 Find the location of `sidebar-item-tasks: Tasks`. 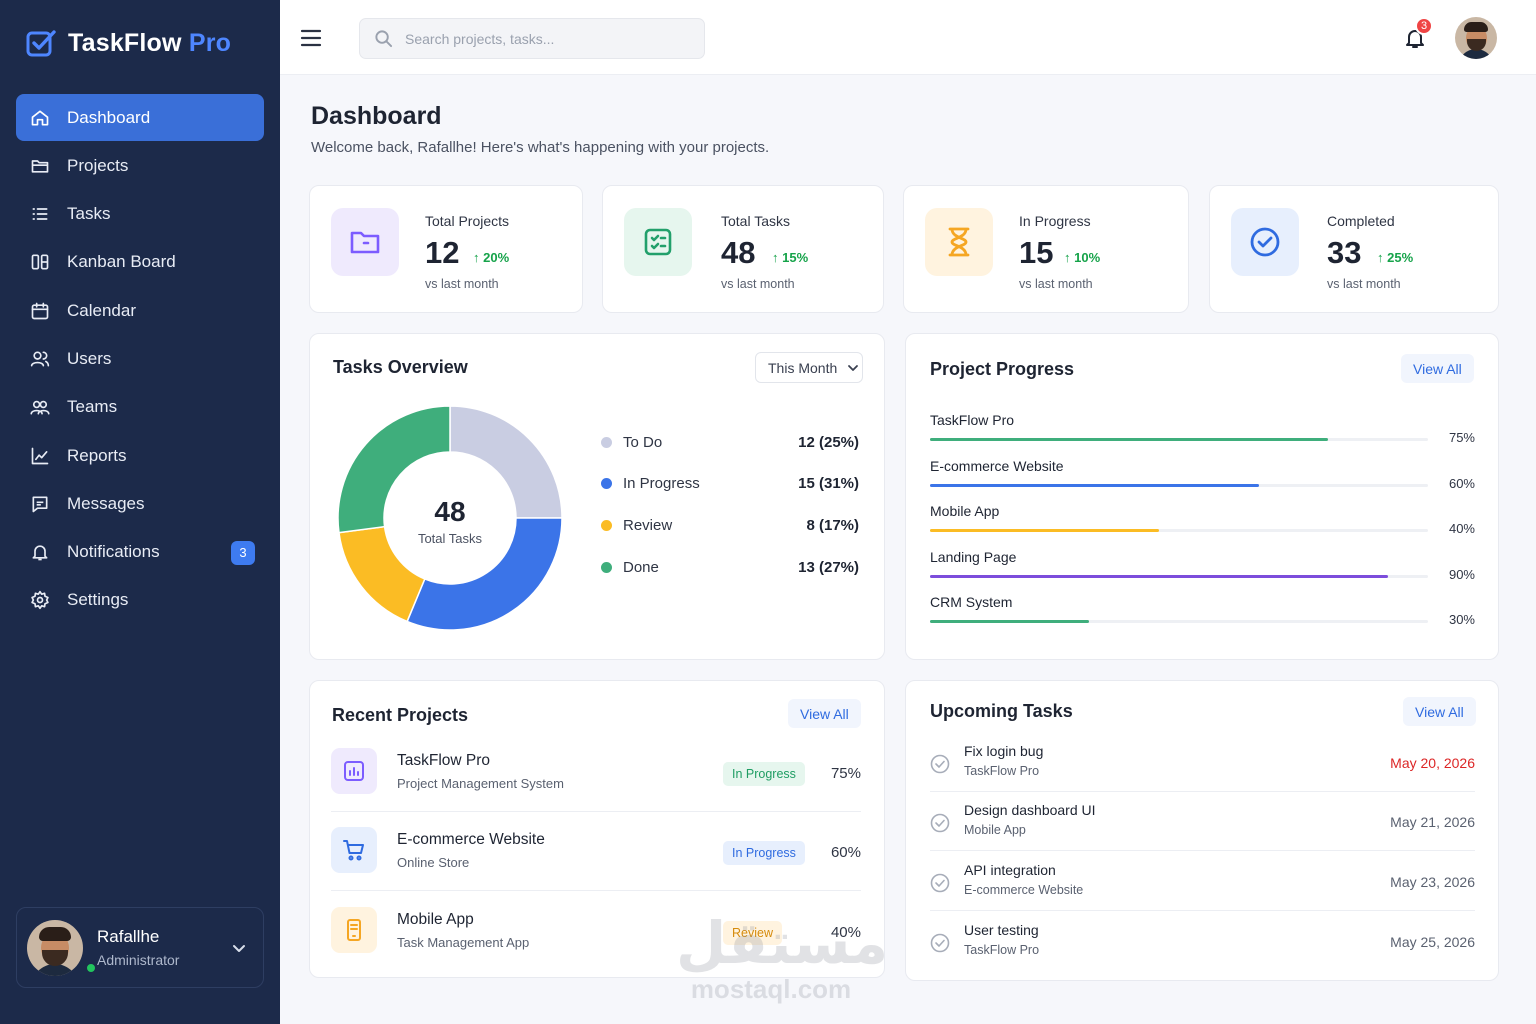

sidebar-item-tasks: Tasks is located at coordinates (140, 214).